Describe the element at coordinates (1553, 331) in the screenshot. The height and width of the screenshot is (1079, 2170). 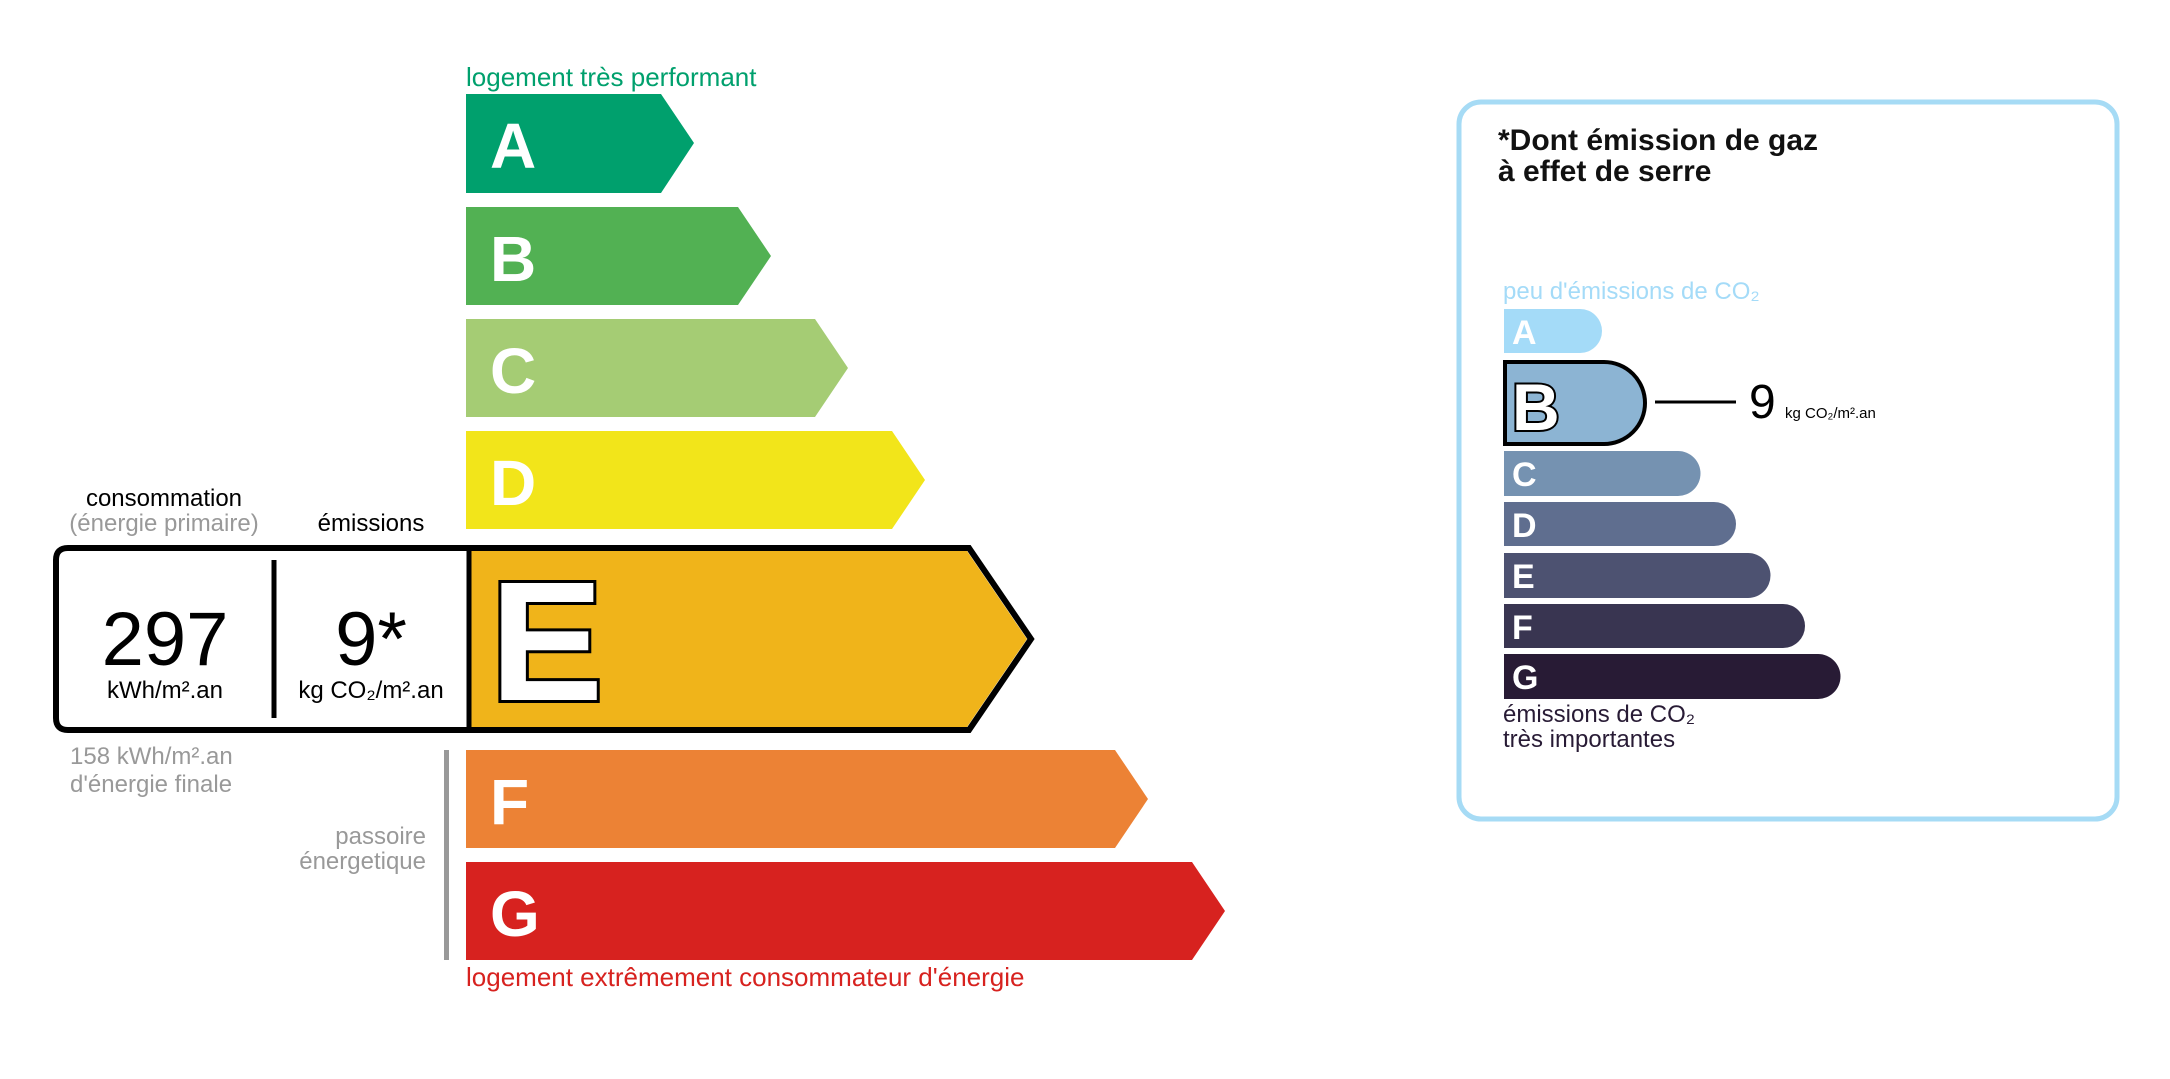
I see `ges-class-a: A` at that location.